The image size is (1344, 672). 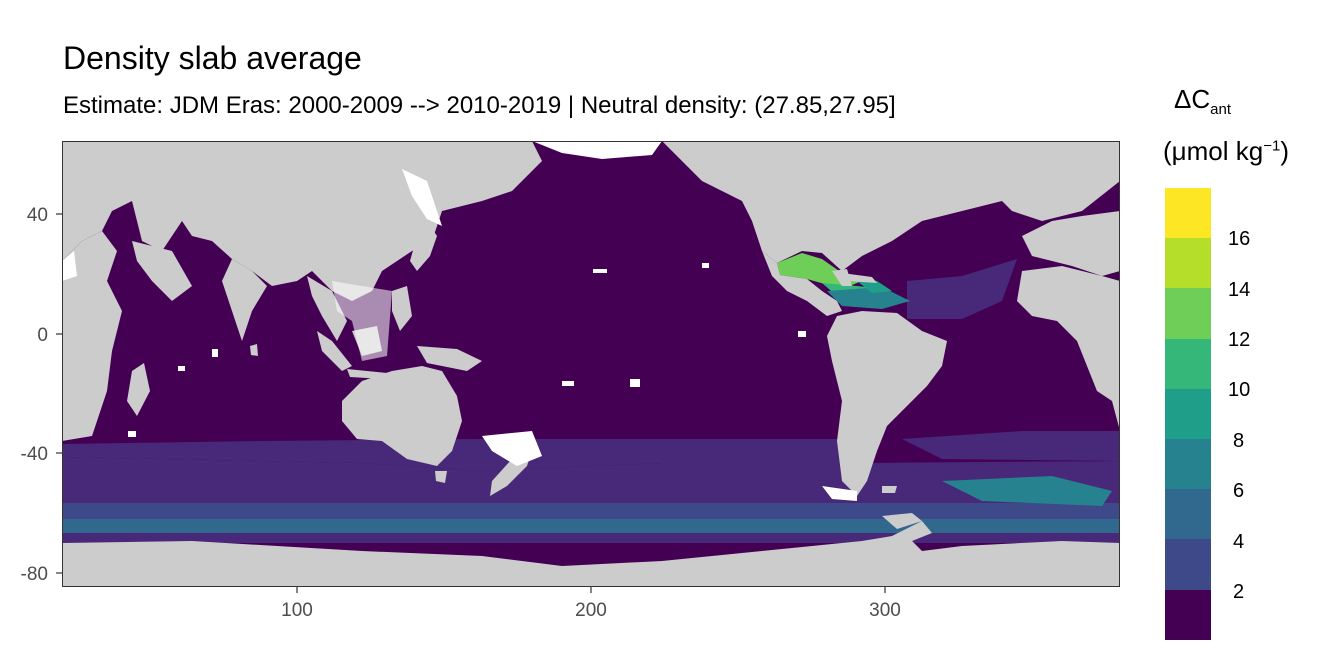 What do you see at coordinates (885, 610) in the screenshot?
I see `x-tick-label: 300` at bounding box center [885, 610].